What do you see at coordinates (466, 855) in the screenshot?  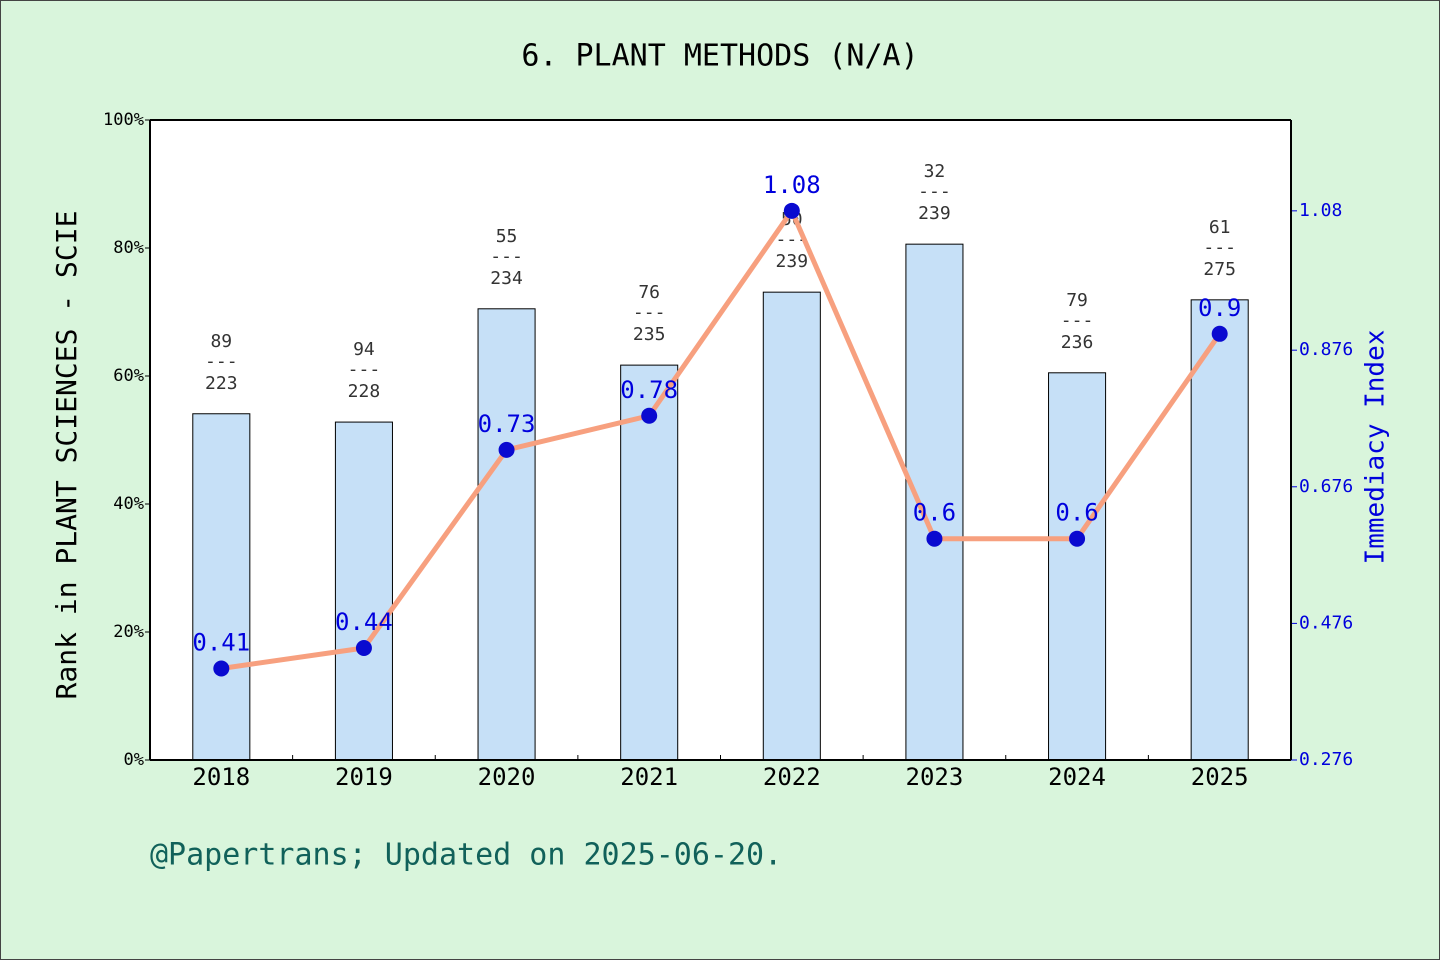 I see `footer: @Papertrans; Updated on 2025-06-20.` at bounding box center [466, 855].